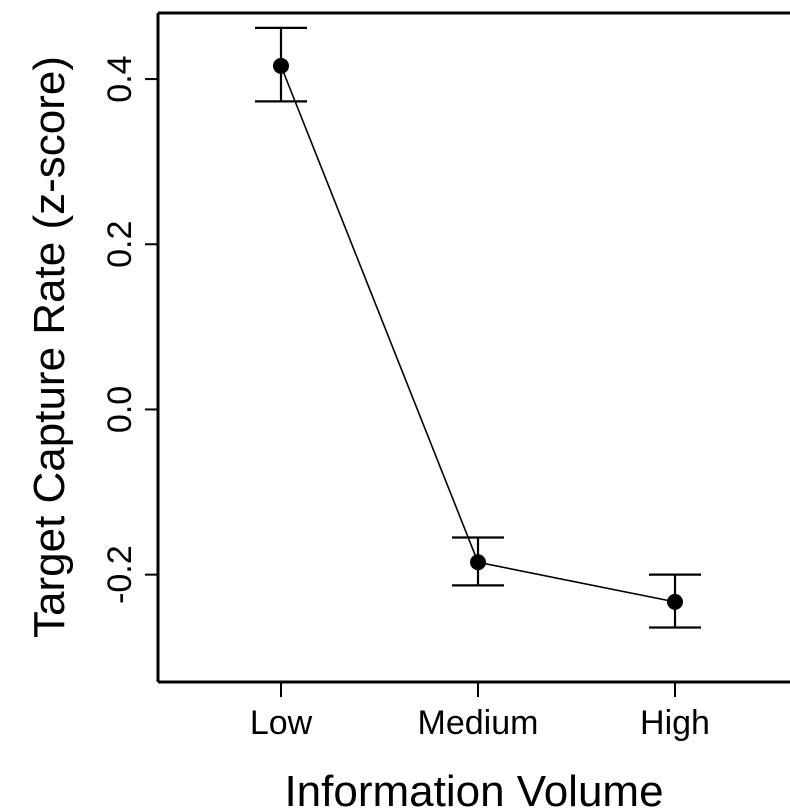  Describe the element at coordinates (120, 409) in the screenshot. I see `y-tick-label: 0.0` at that location.